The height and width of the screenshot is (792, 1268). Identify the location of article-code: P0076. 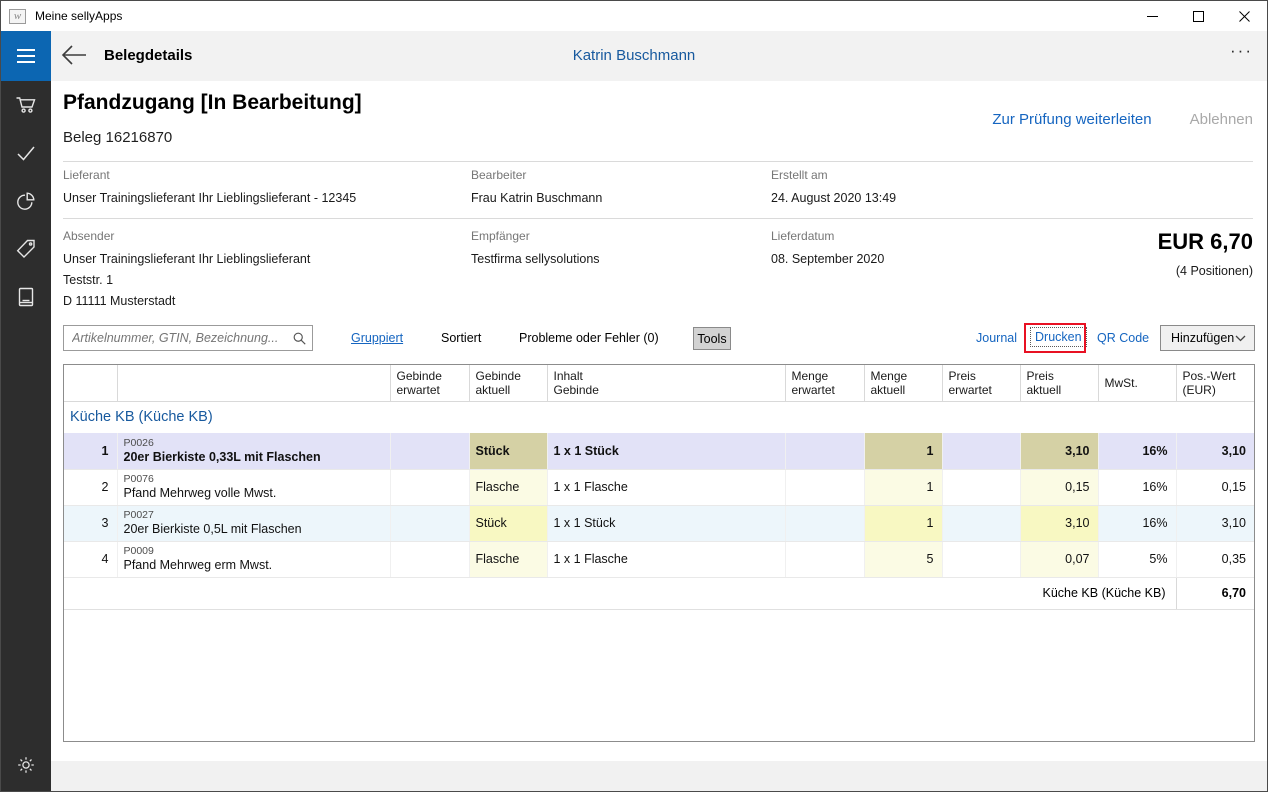
(138, 479).